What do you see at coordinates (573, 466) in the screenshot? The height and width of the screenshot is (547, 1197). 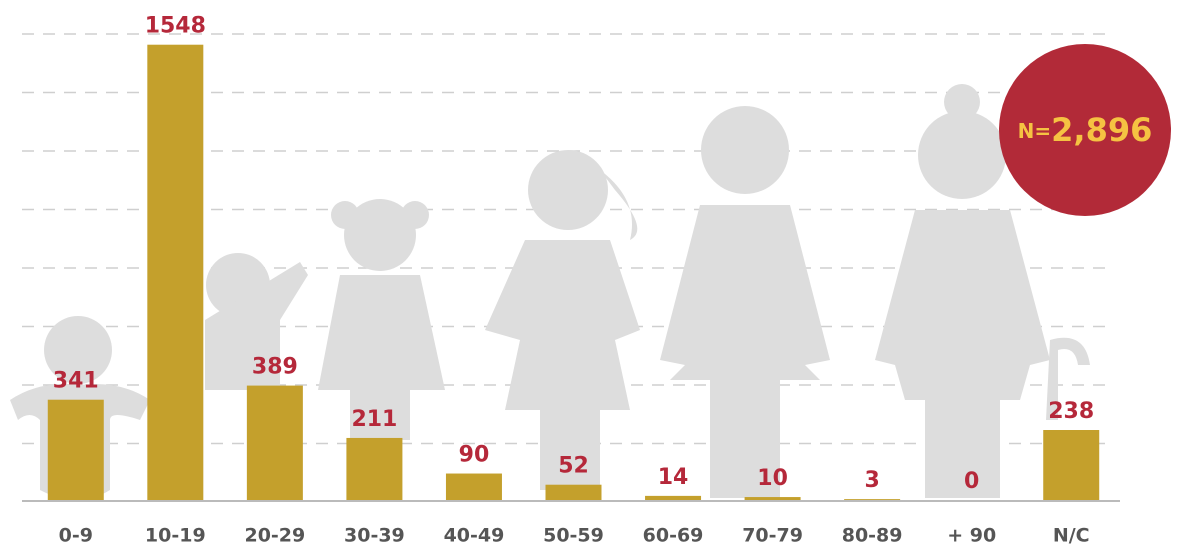 I see `data-label: 52` at bounding box center [573, 466].